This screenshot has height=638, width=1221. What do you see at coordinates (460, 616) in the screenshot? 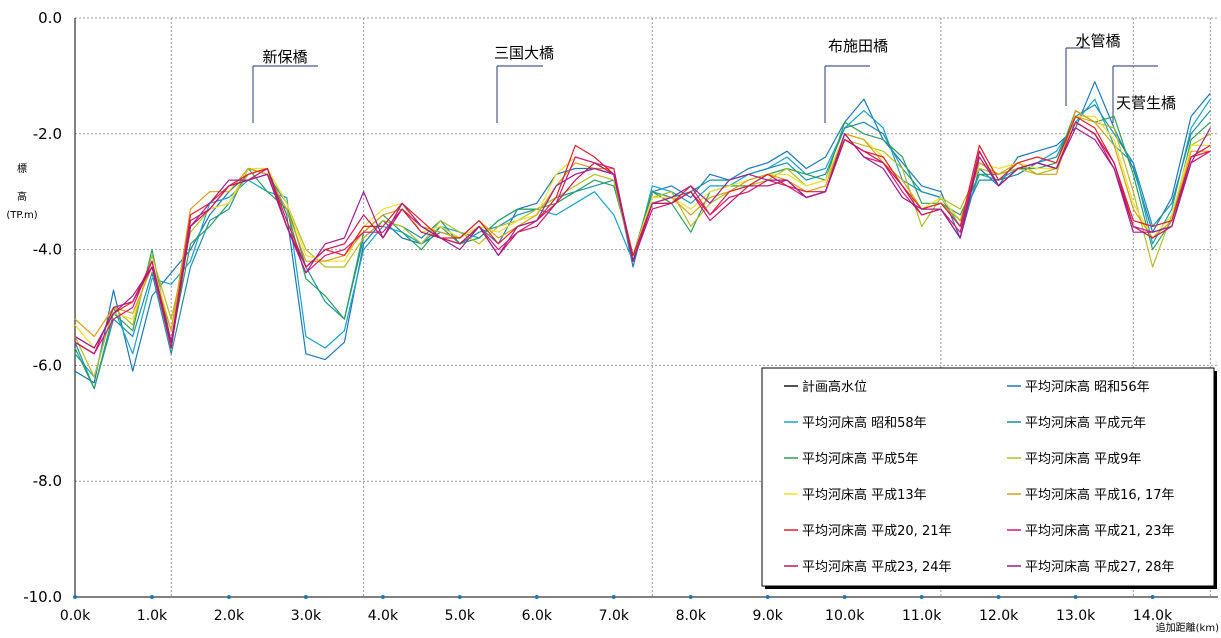
I see `x-tick-label: 5.0k` at bounding box center [460, 616].